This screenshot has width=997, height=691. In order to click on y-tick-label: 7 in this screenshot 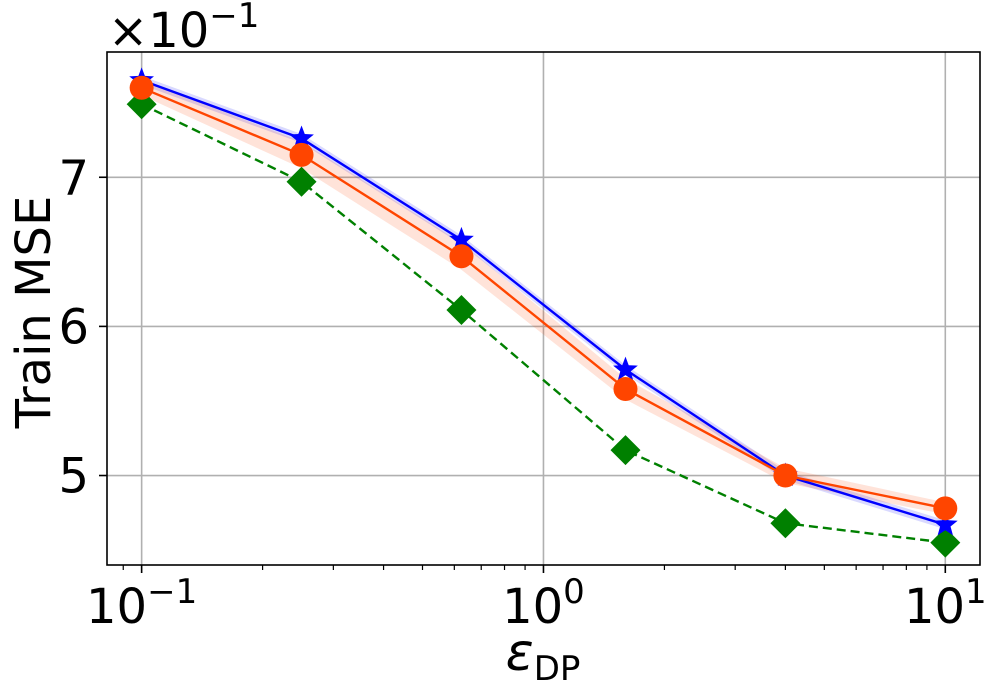, I will do `click(73, 178)`.